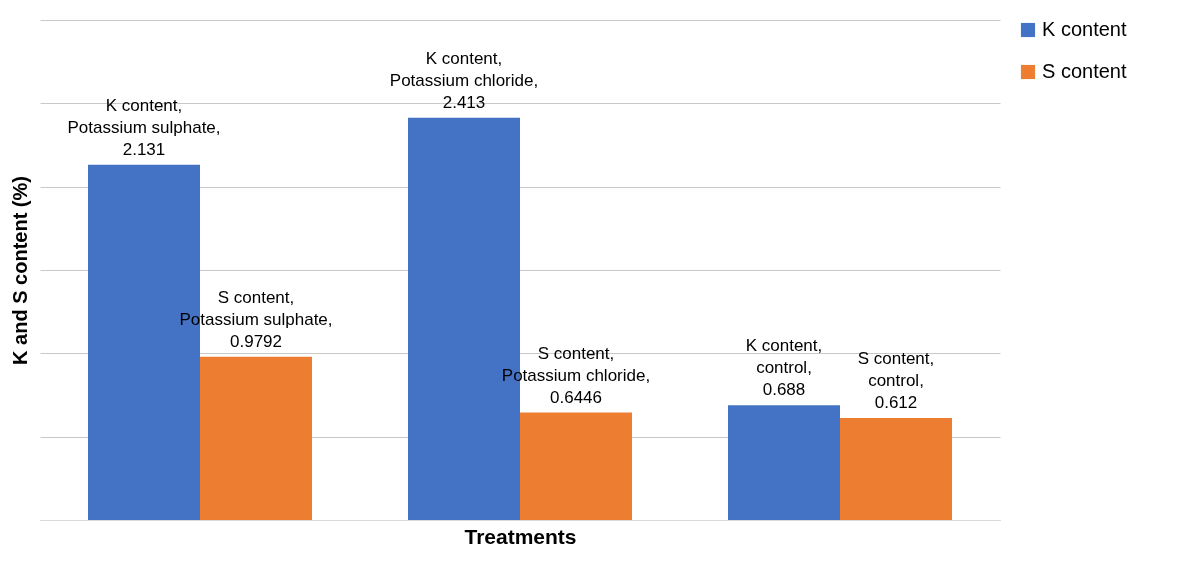  I want to click on x-axis-title: Treatments, so click(520, 536).